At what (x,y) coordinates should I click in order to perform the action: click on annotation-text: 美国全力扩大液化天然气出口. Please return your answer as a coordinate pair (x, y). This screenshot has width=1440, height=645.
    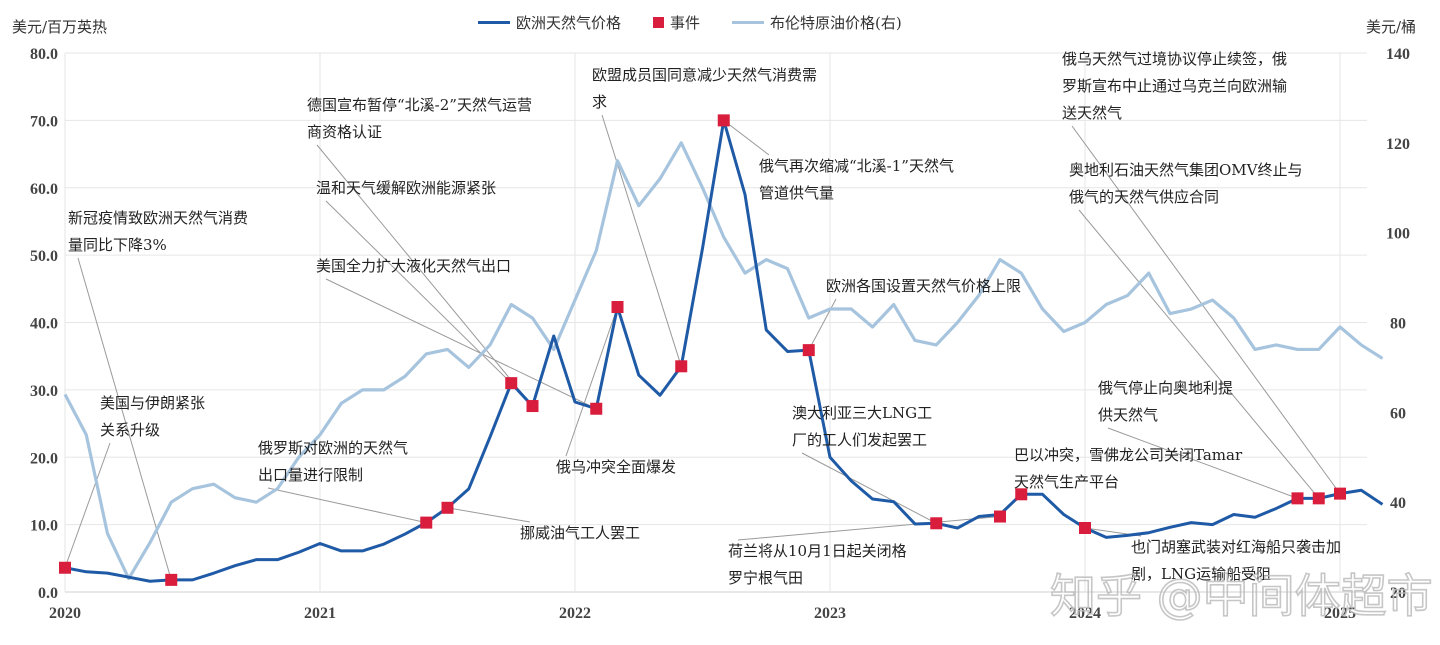
    Looking at the image, I should click on (413, 266).